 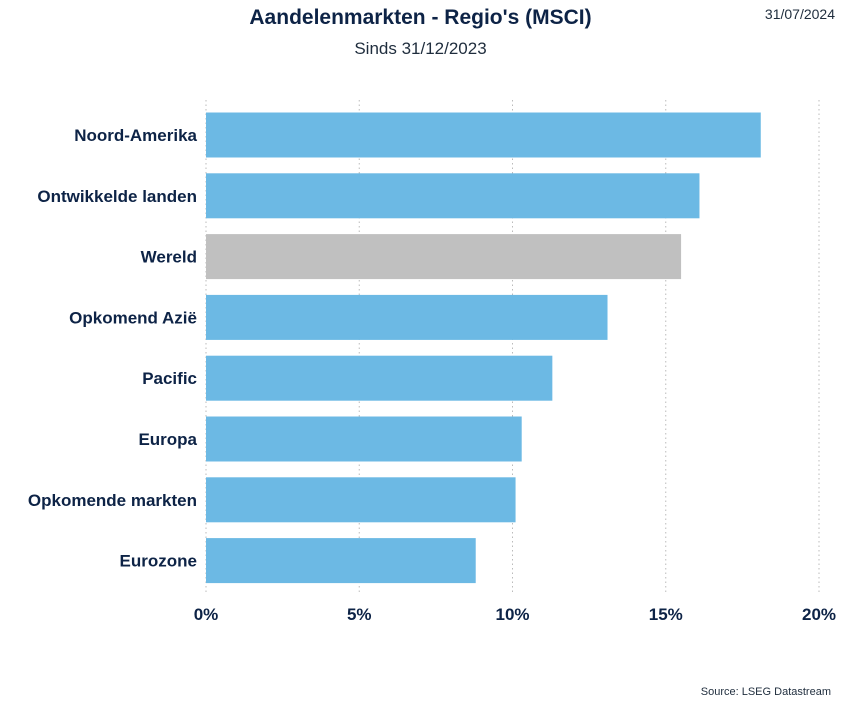 What do you see at coordinates (379, 378) in the screenshot?
I see `bar-pacific` at bounding box center [379, 378].